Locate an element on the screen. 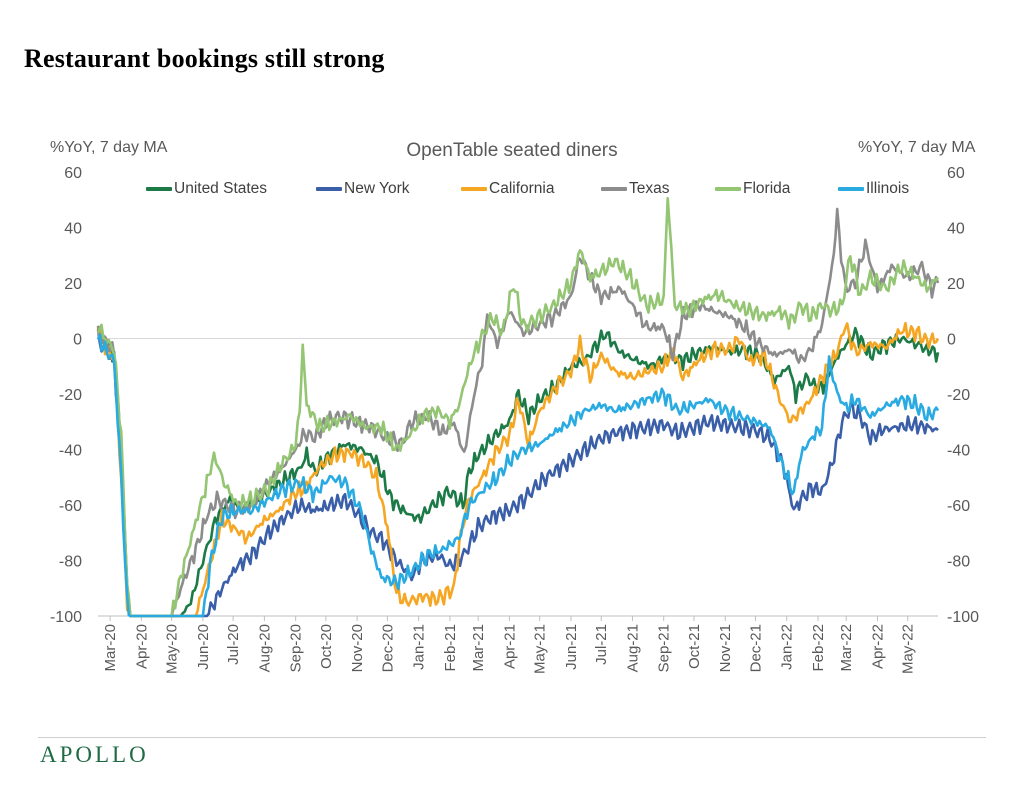  legend-item-united-states: United States is located at coordinates (206, 189).